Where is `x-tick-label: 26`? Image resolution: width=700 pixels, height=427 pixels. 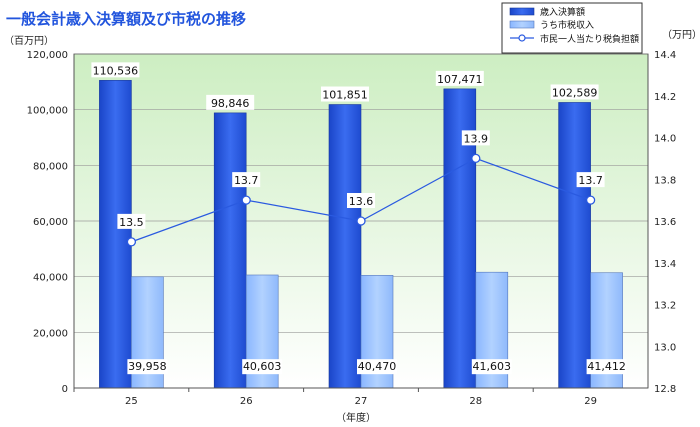
x-tick-label: 26 is located at coordinates (246, 401).